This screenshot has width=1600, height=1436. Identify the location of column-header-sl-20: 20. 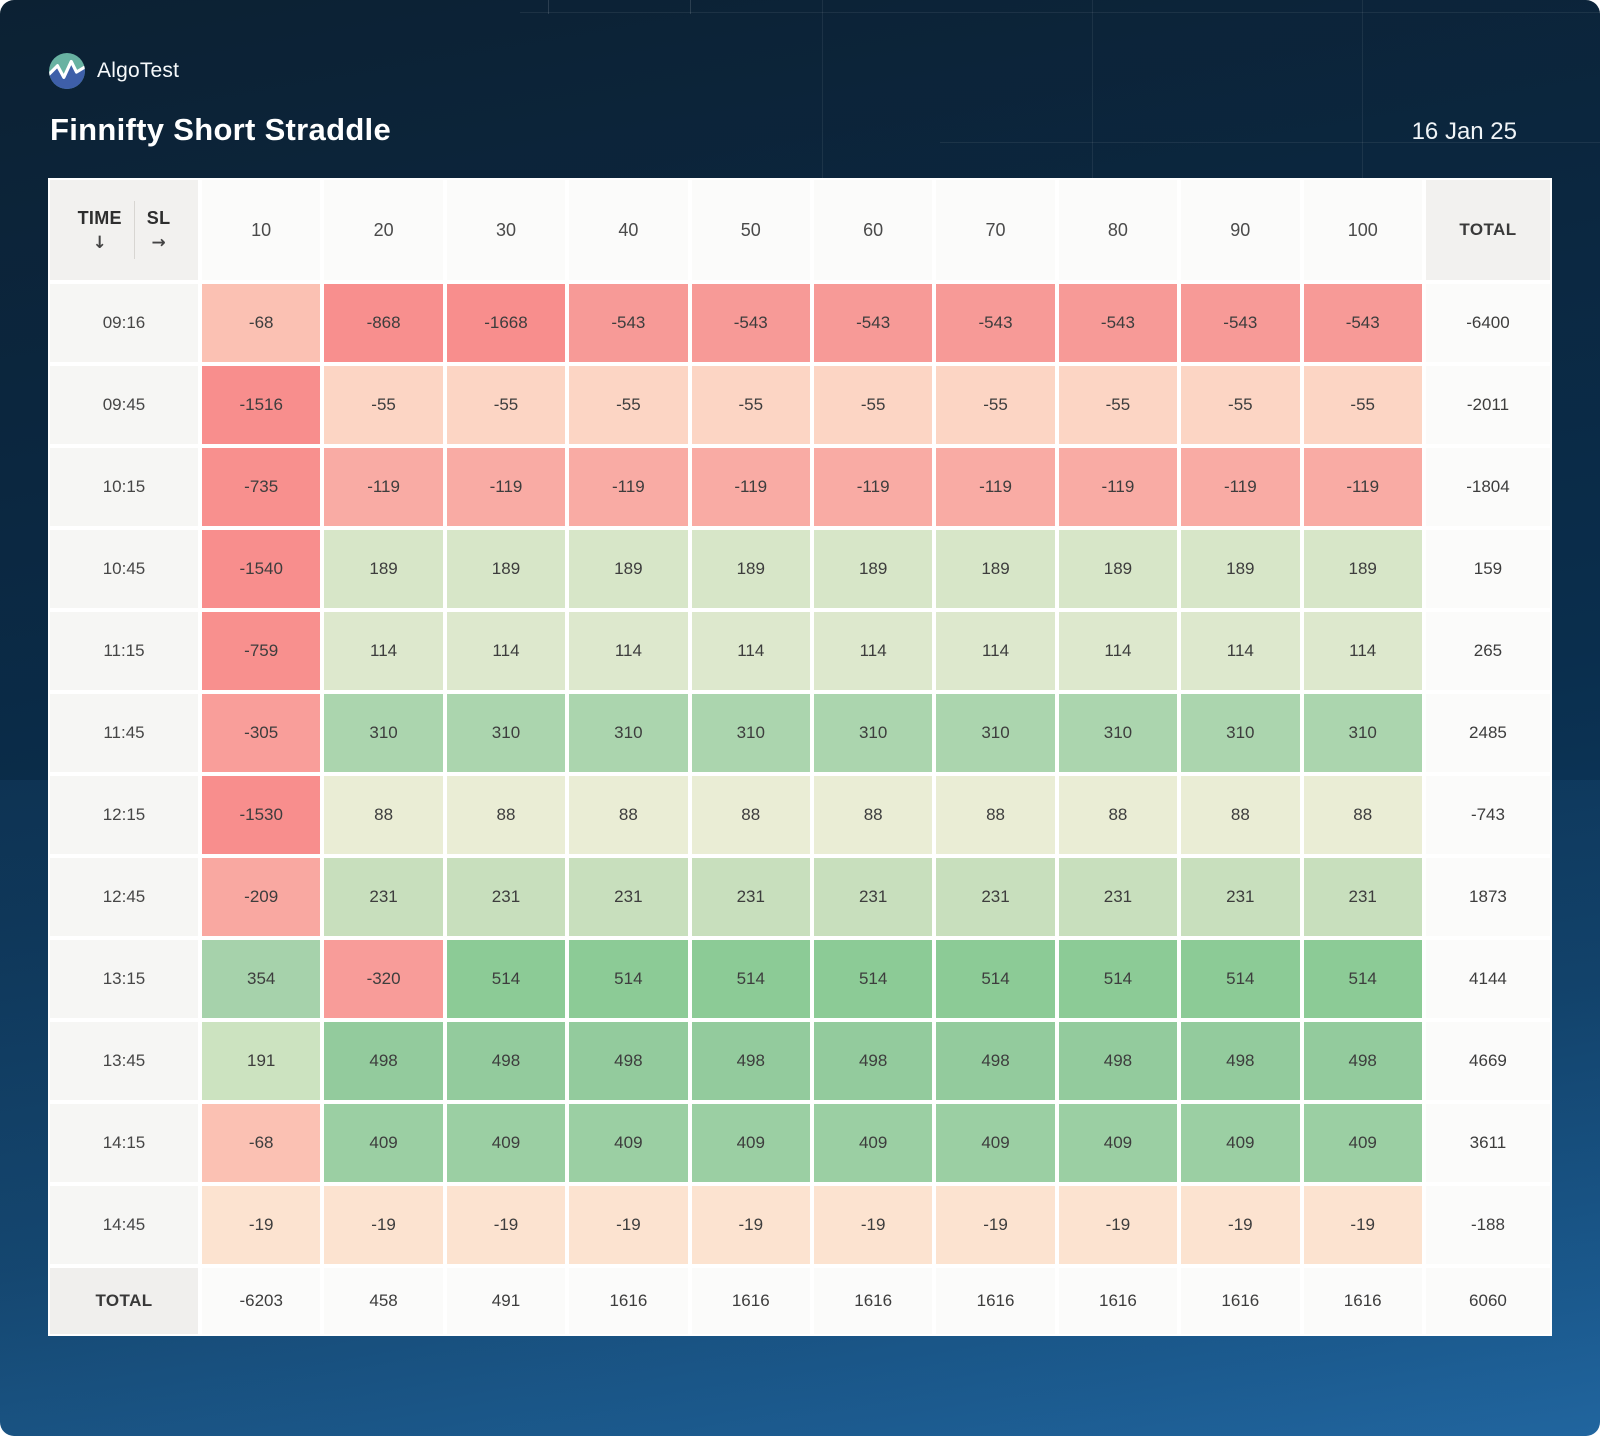
(383, 230).